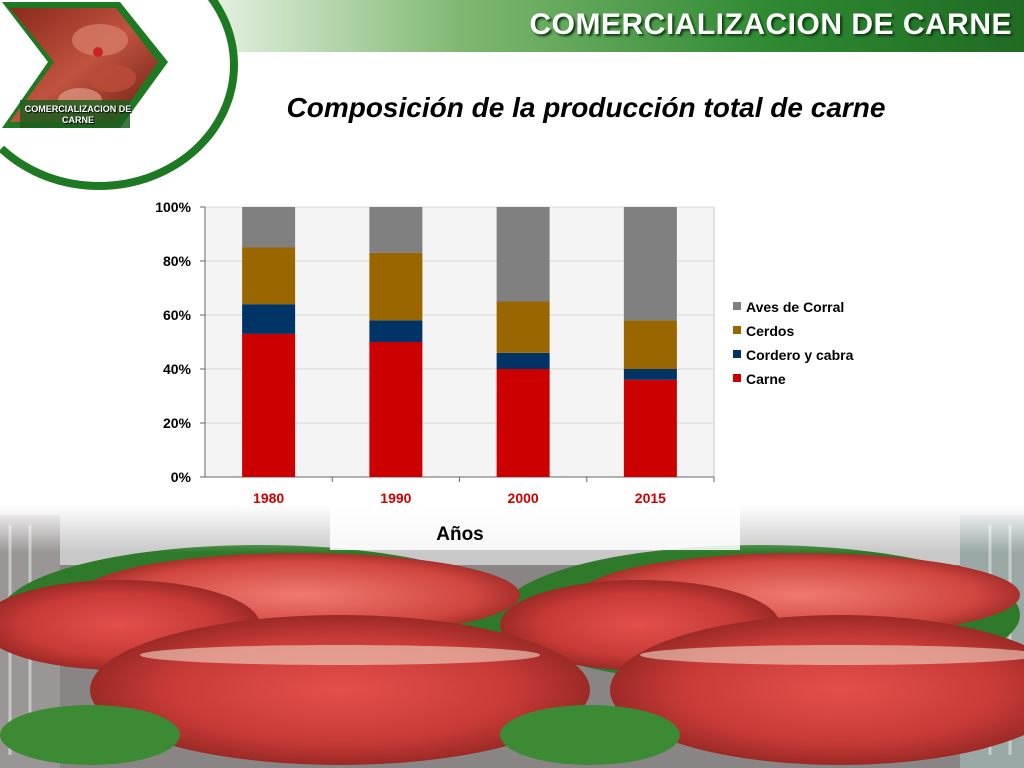 The height and width of the screenshot is (768, 1024). What do you see at coordinates (268, 498) in the screenshot?
I see `x-tick-label: 1980` at bounding box center [268, 498].